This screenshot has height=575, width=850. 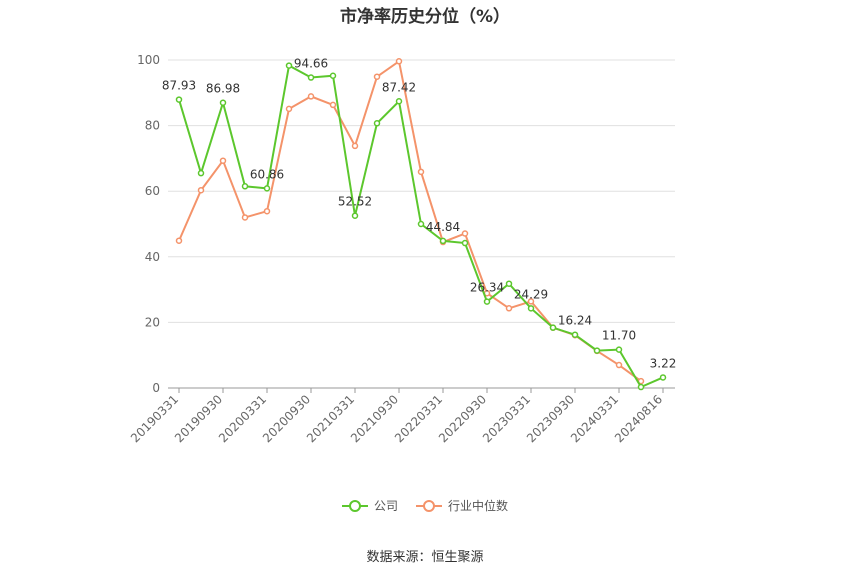 What do you see at coordinates (355, 202) in the screenshot?
I see `point-label: 52.52` at bounding box center [355, 202].